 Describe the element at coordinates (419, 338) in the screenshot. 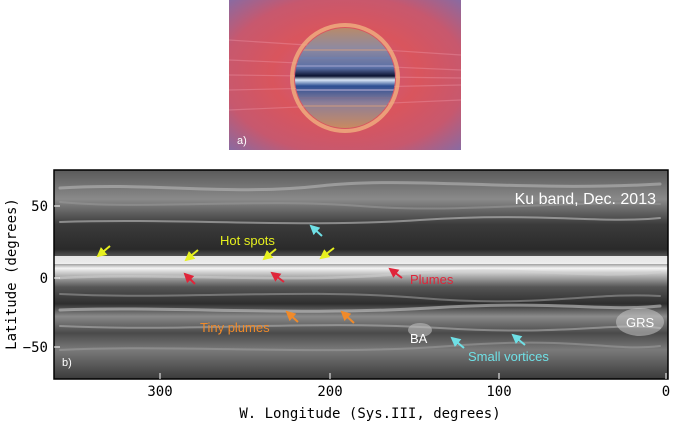

I see `ba-label: BA` at that location.